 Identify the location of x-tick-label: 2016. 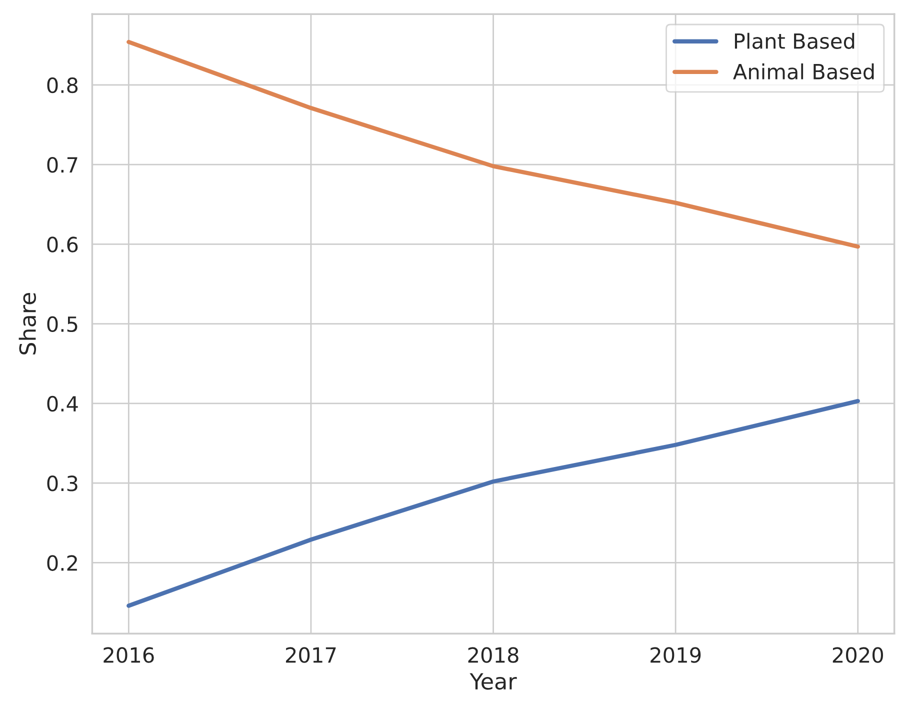
(129, 655).